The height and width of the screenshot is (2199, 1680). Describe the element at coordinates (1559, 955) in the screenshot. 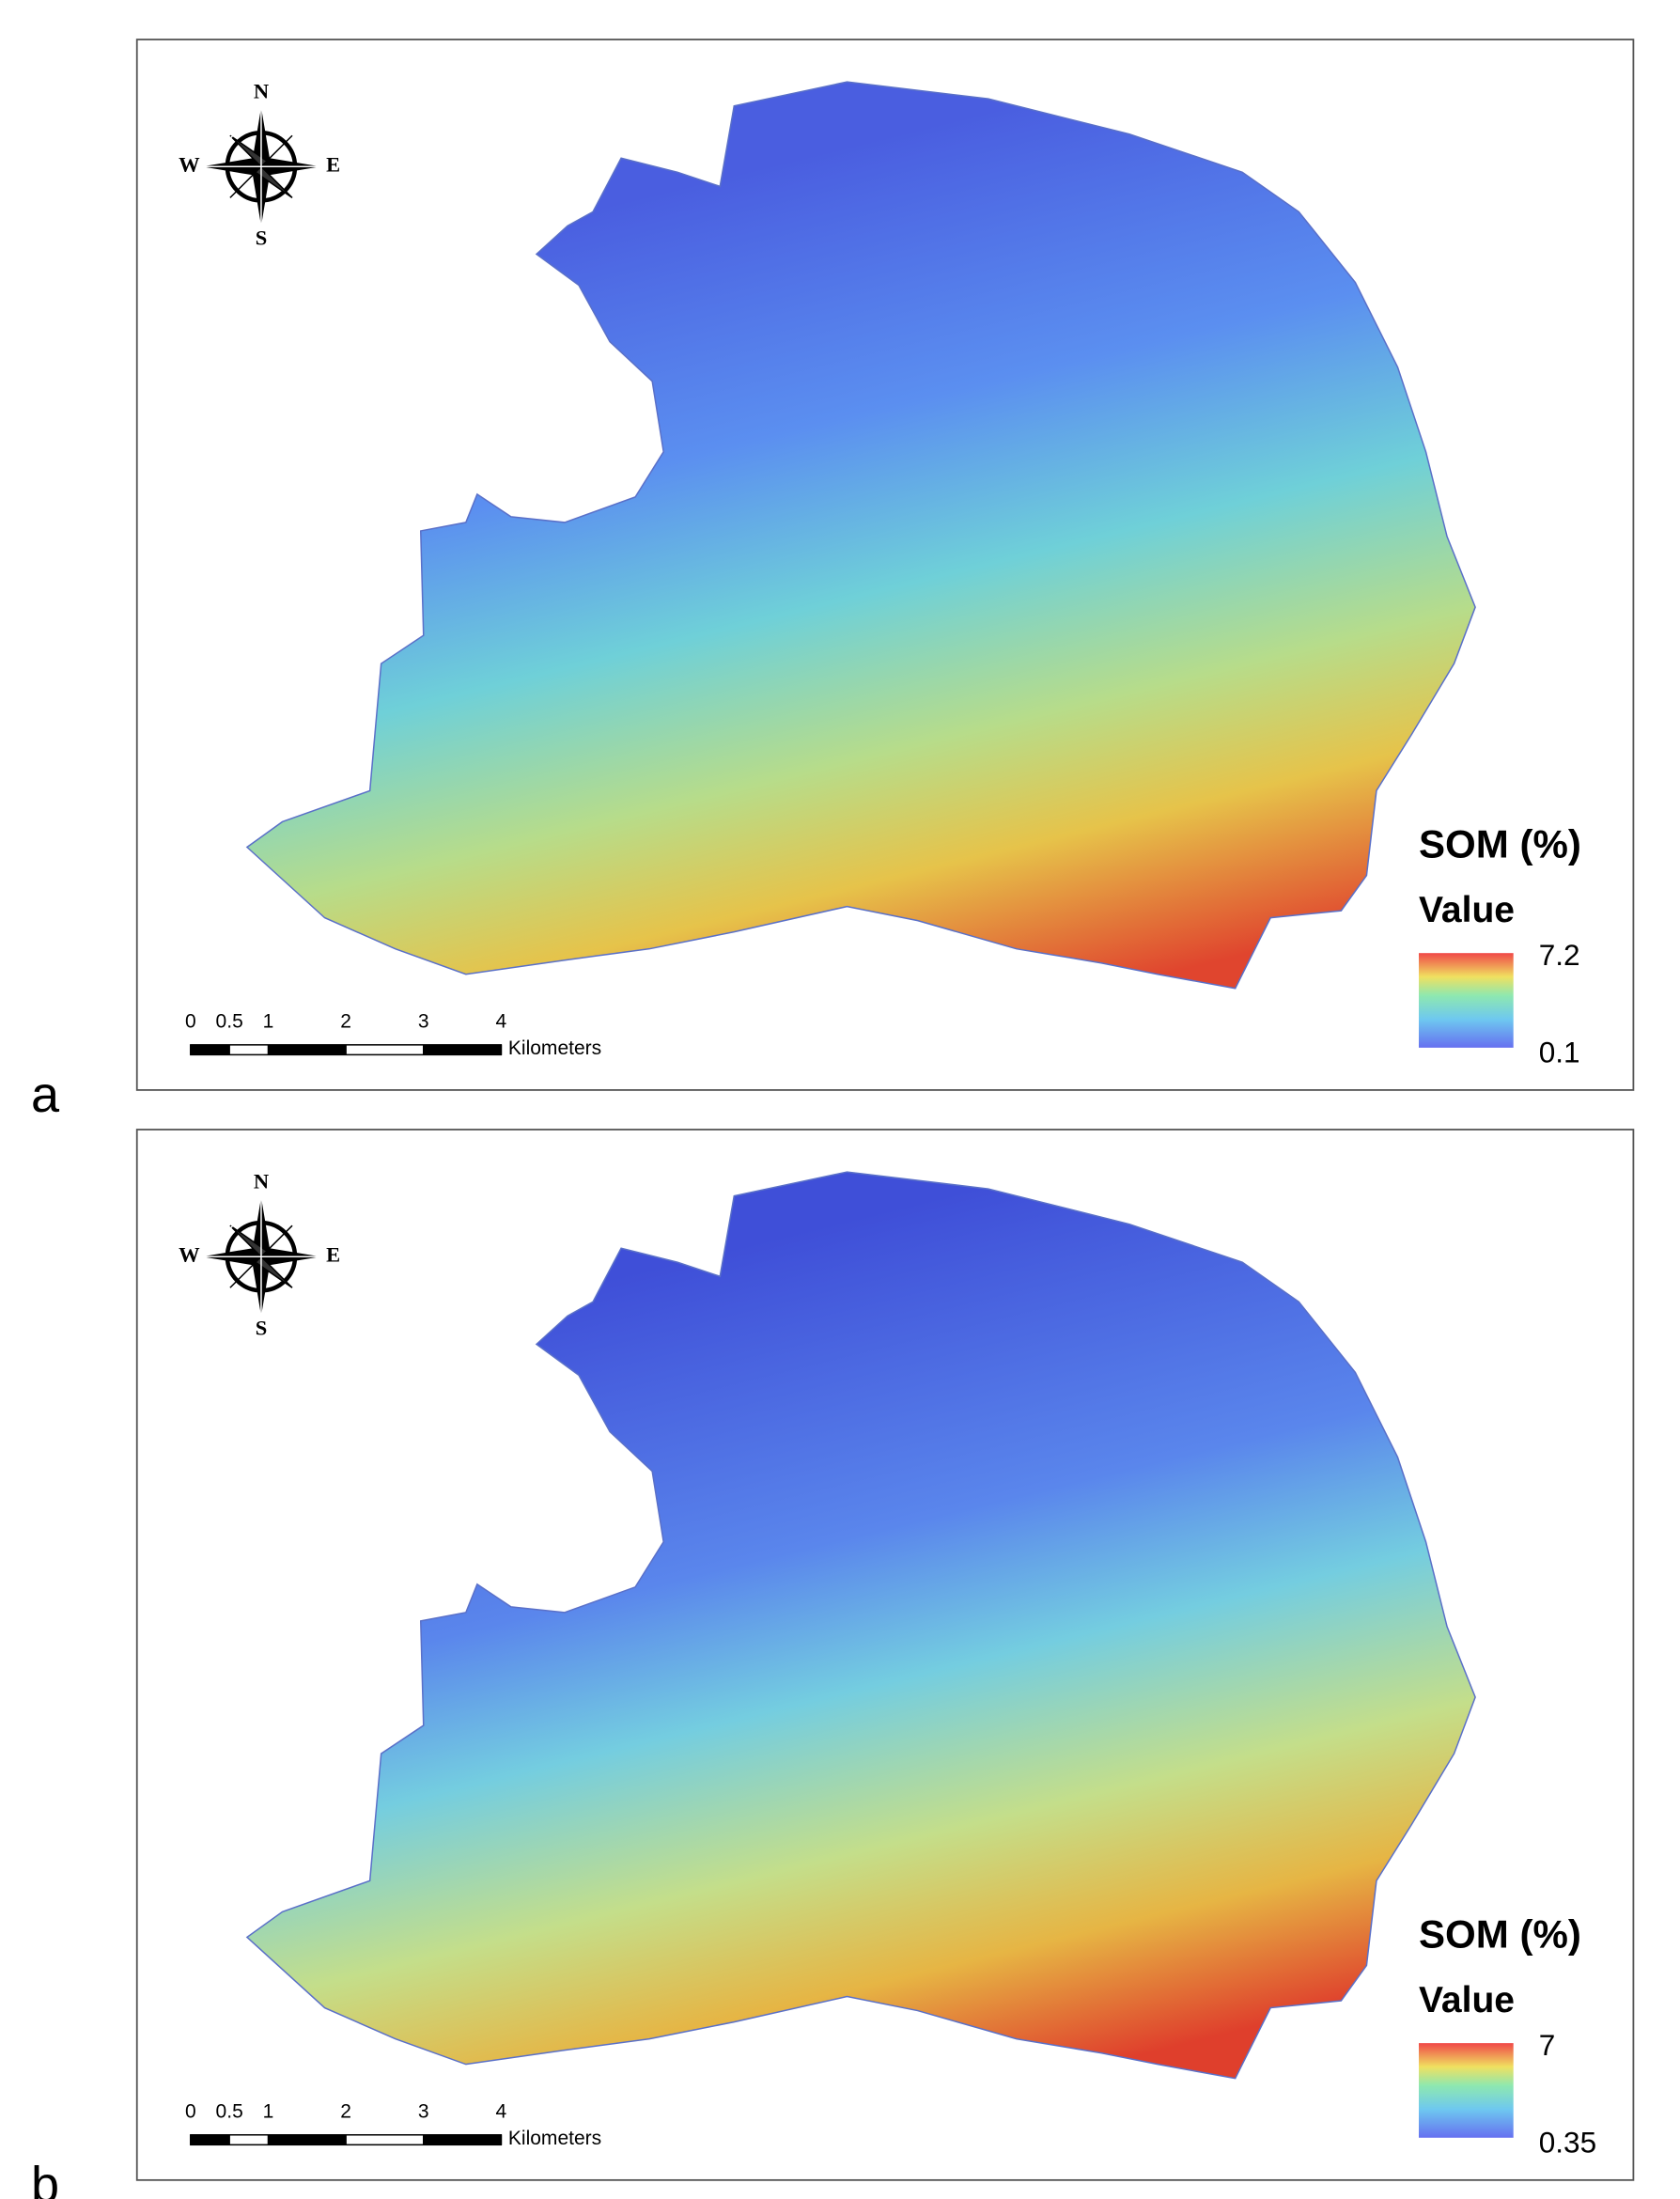

I see `legend-max: 7.2` at that location.